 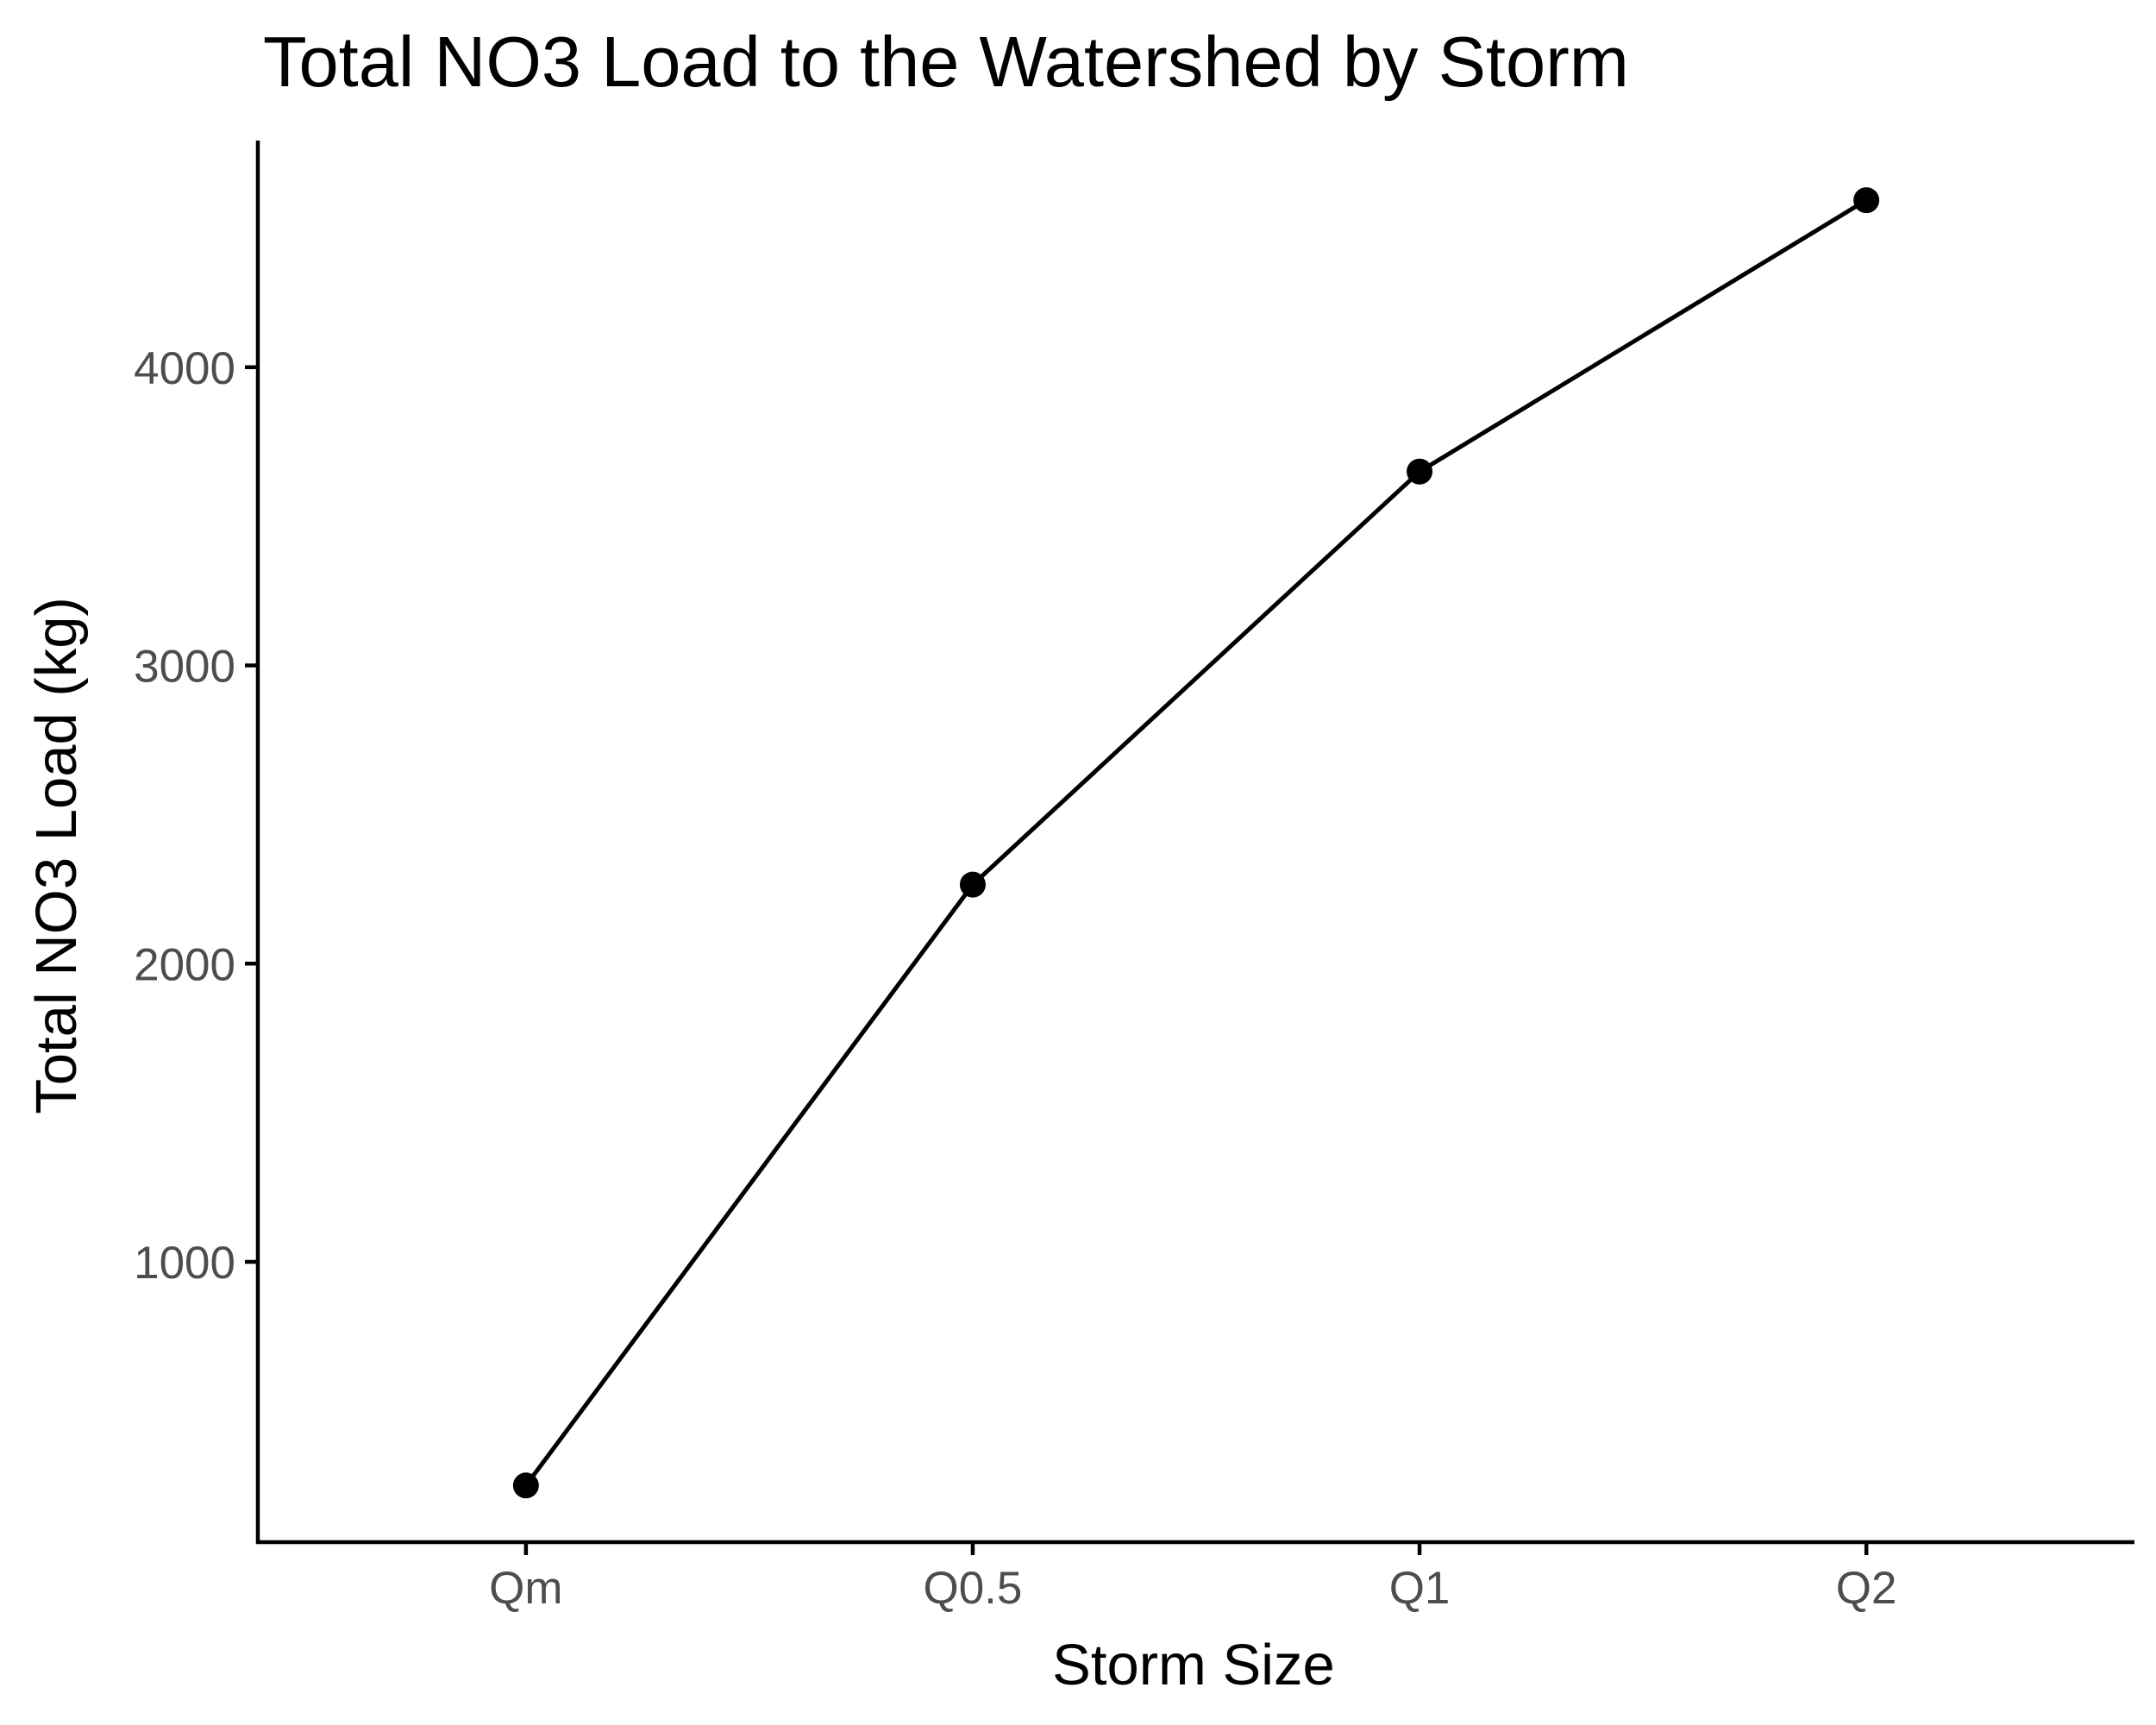 What do you see at coordinates (184, 369) in the screenshot?
I see `y-tick-label: 4000` at bounding box center [184, 369].